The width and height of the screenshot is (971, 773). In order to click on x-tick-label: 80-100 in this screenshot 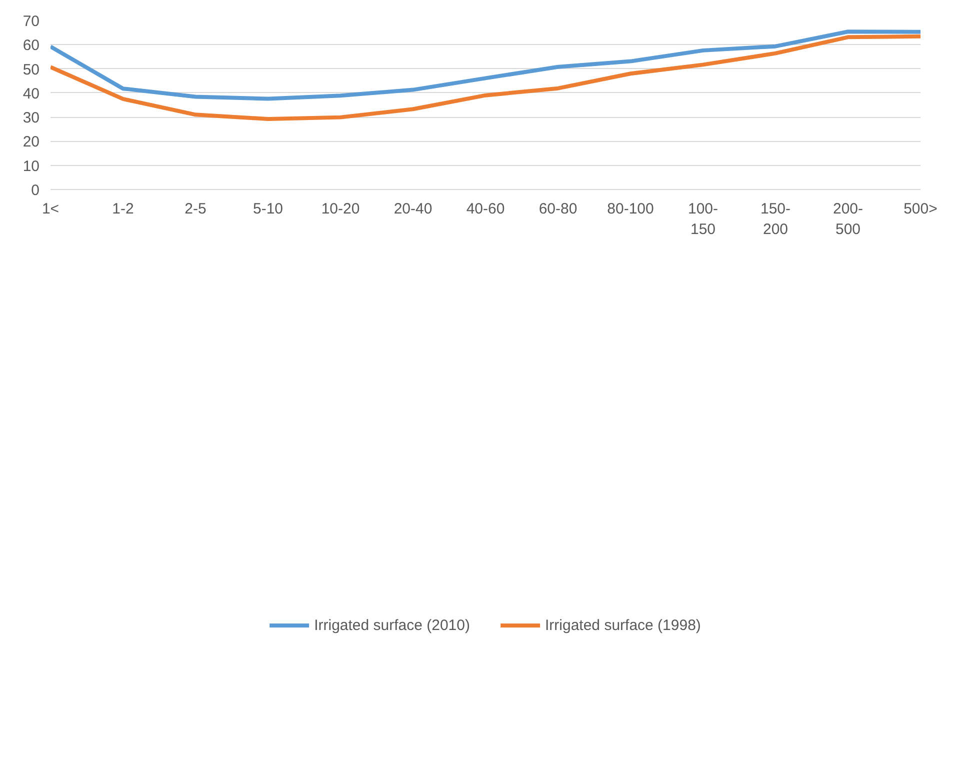, I will do `click(630, 209)`.